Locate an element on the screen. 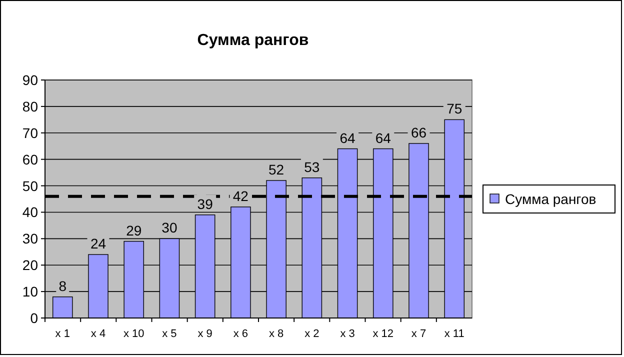 The image size is (624, 357). x-tick-label: x 7 is located at coordinates (418, 334).